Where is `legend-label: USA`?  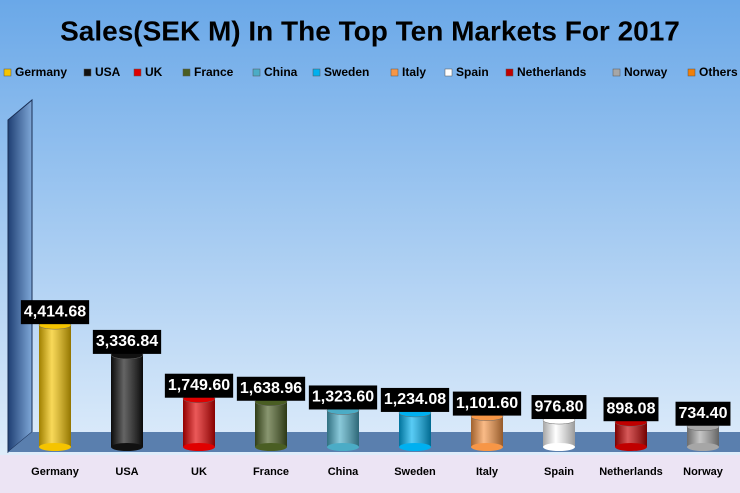 legend-label: USA is located at coordinates (108, 72).